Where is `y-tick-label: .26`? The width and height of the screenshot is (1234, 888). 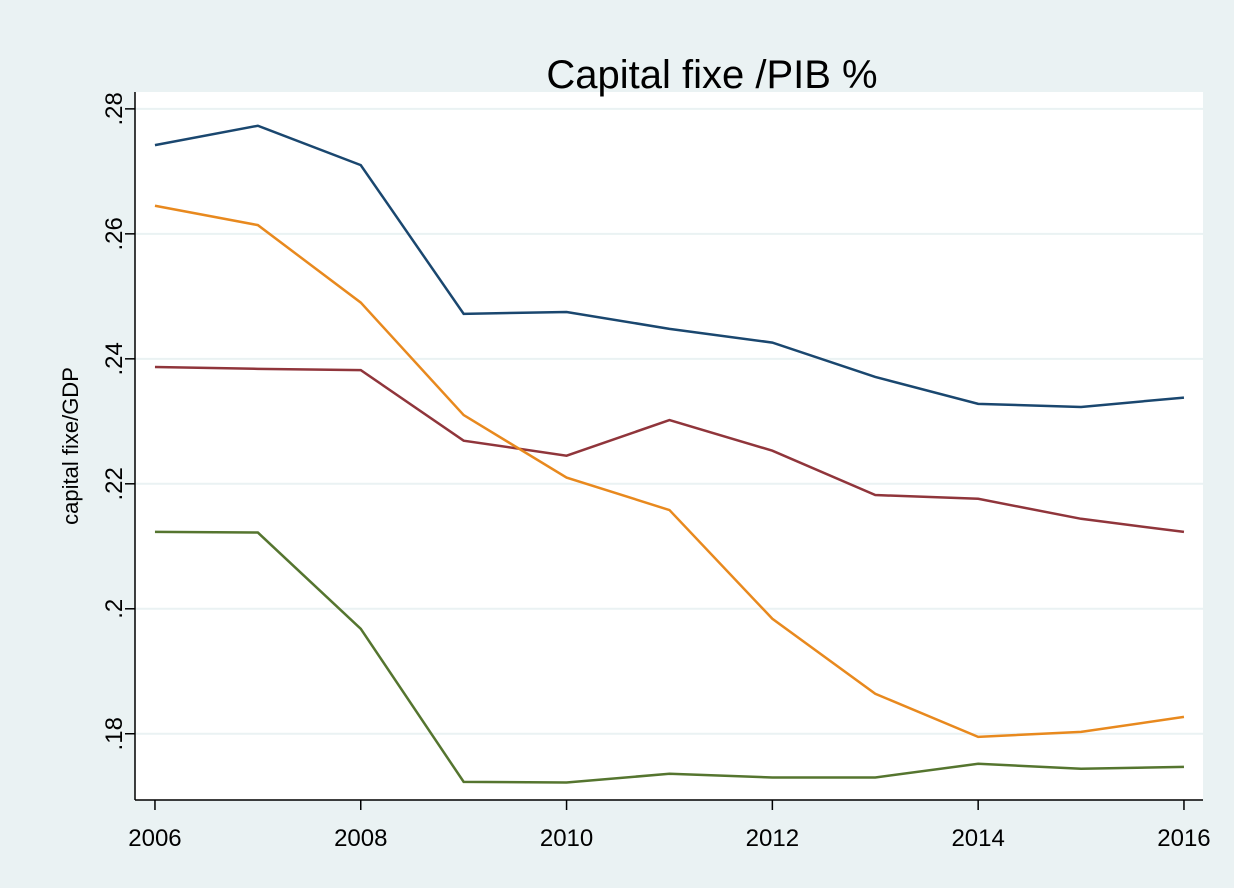
y-tick-label: .26 is located at coordinates (114, 233).